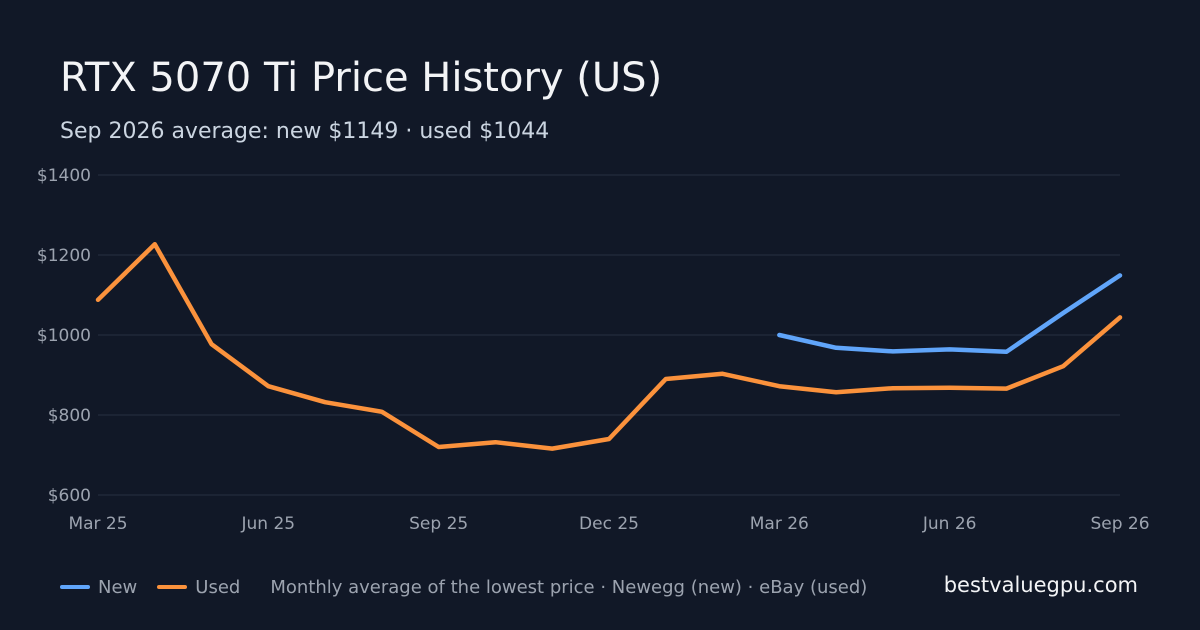  I want to click on legend-label-new: New, so click(118, 587).